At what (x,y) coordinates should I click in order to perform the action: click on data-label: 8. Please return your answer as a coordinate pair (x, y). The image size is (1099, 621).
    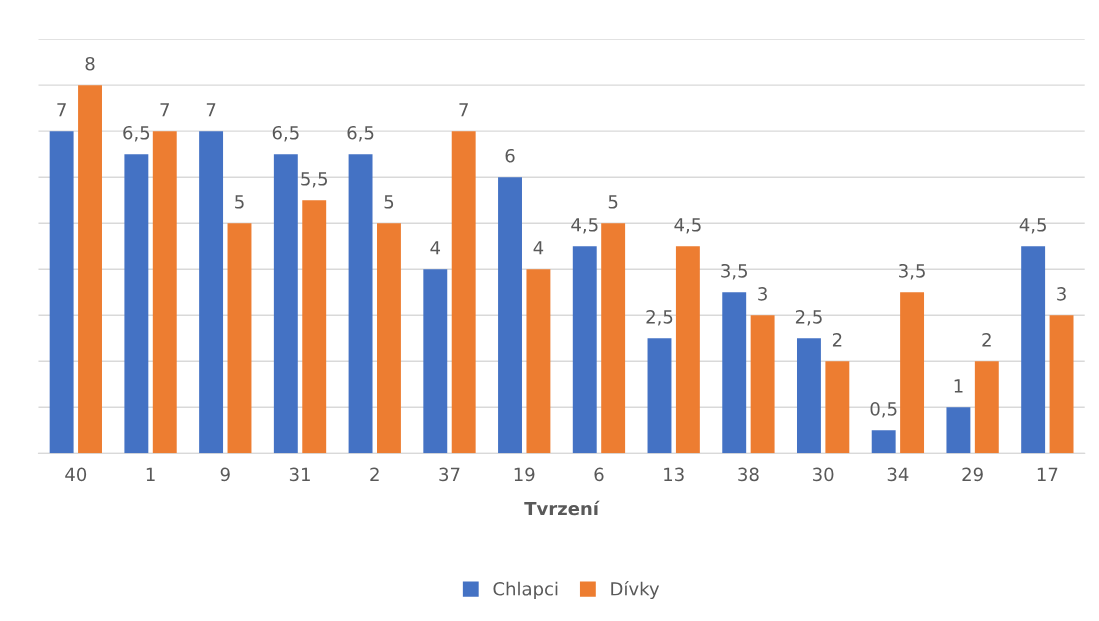
    Looking at the image, I should click on (90, 63).